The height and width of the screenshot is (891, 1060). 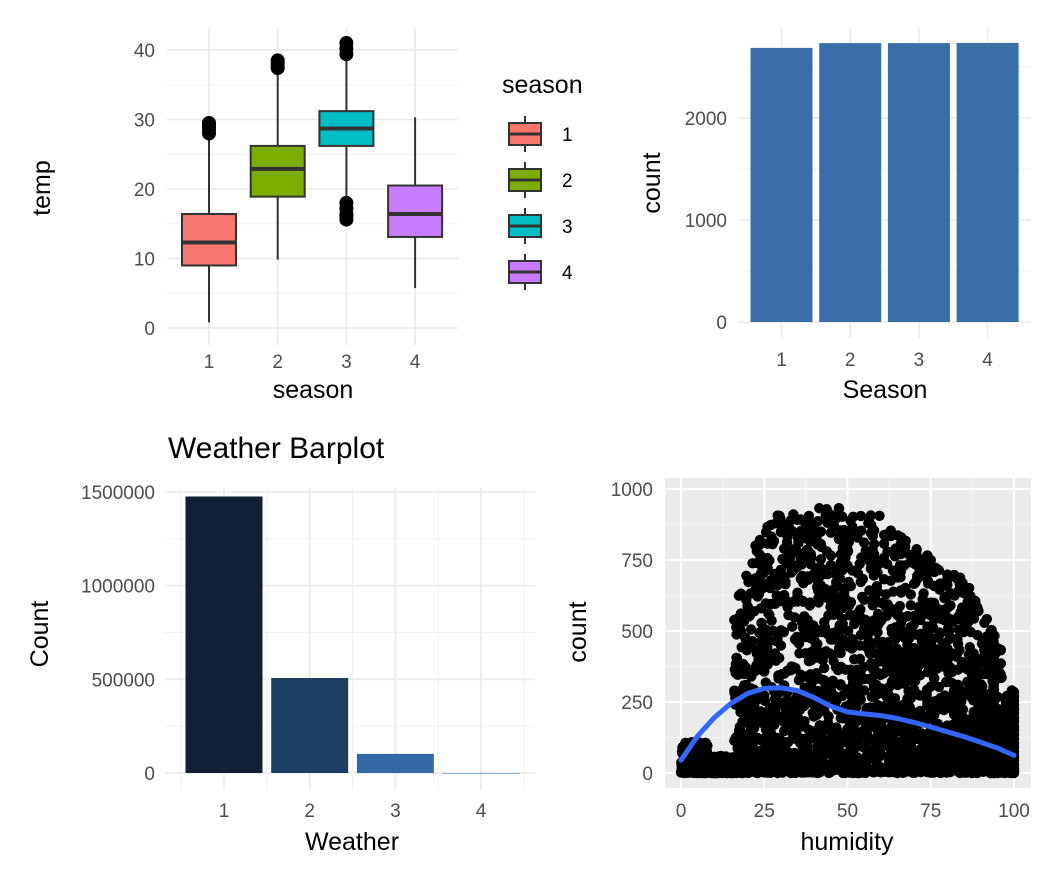 I want to click on x-tick-label: 3, so click(x=346, y=362).